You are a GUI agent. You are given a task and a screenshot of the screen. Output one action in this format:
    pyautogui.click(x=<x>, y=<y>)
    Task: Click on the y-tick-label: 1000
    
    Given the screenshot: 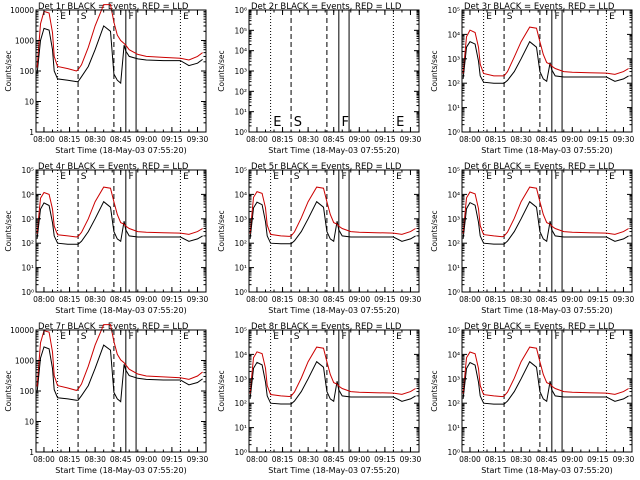 What is the action you would take?
    pyautogui.click(x=24, y=361)
    